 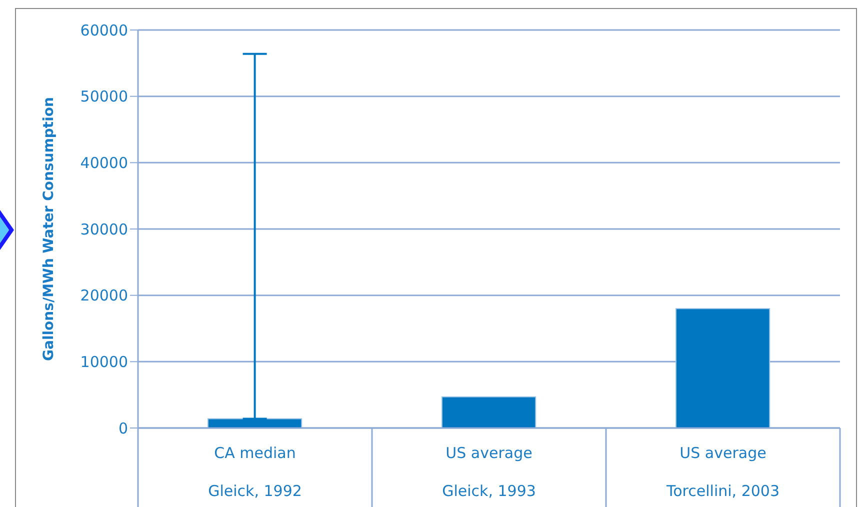 What do you see at coordinates (104, 97) in the screenshot?
I see `y-tick-label: 50000` at bounding box center [104, 97].